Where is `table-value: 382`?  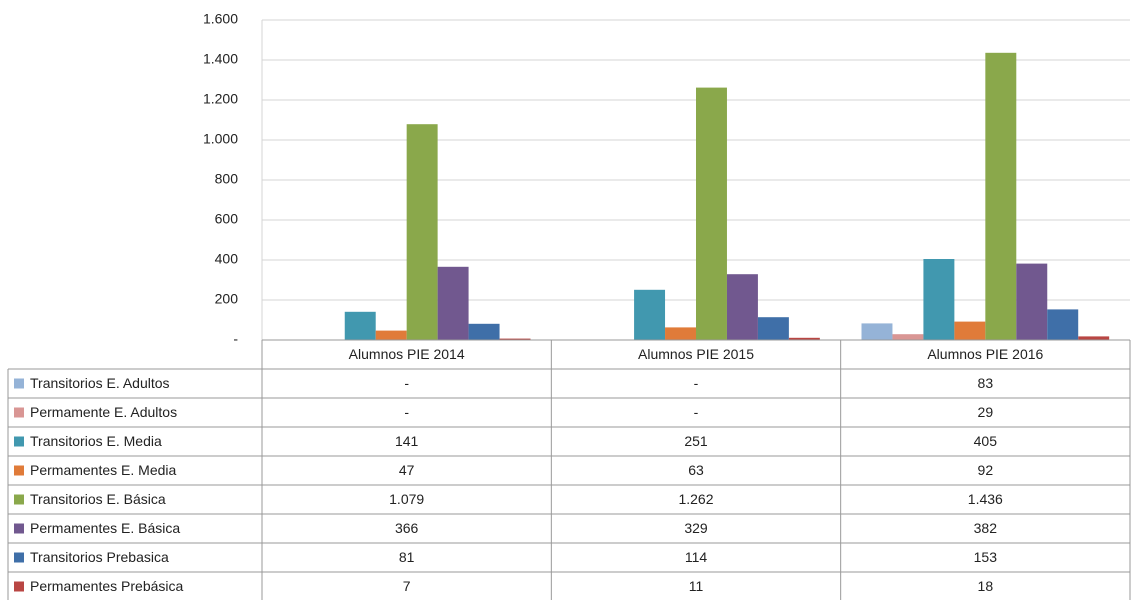 table-value: 382 is located at coordinates (986, 528).